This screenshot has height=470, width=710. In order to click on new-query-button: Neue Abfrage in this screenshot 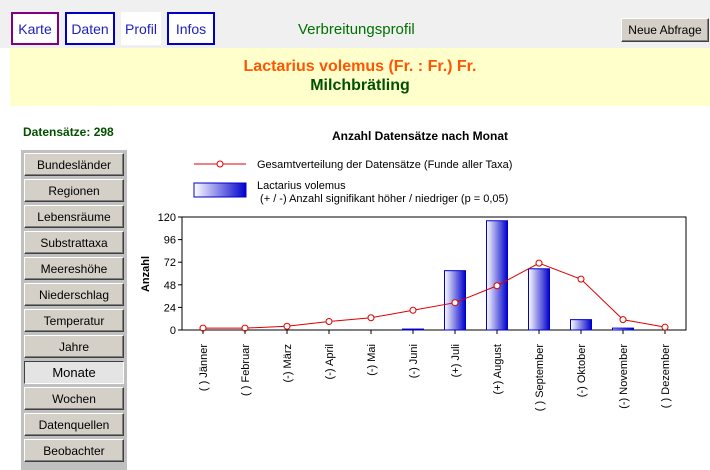, I will do `click(665, 30)`.